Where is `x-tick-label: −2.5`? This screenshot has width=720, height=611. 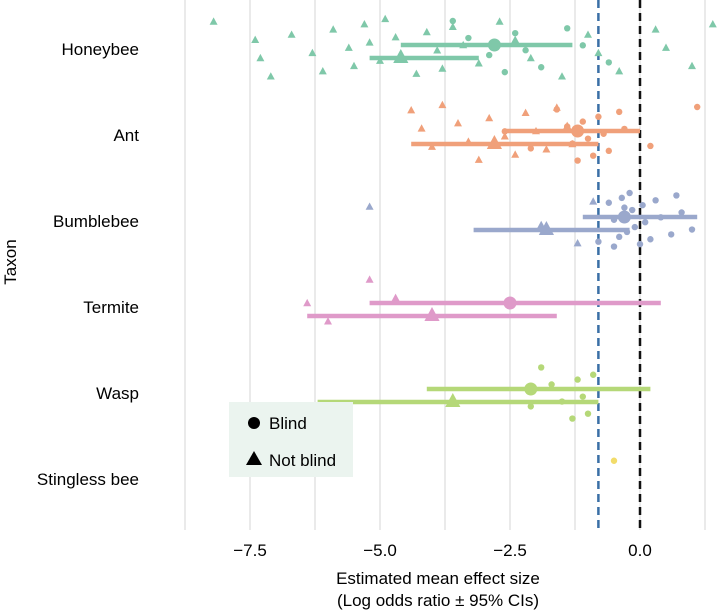
x-tick-label: −2.5 is located at coordinates (510, 550).